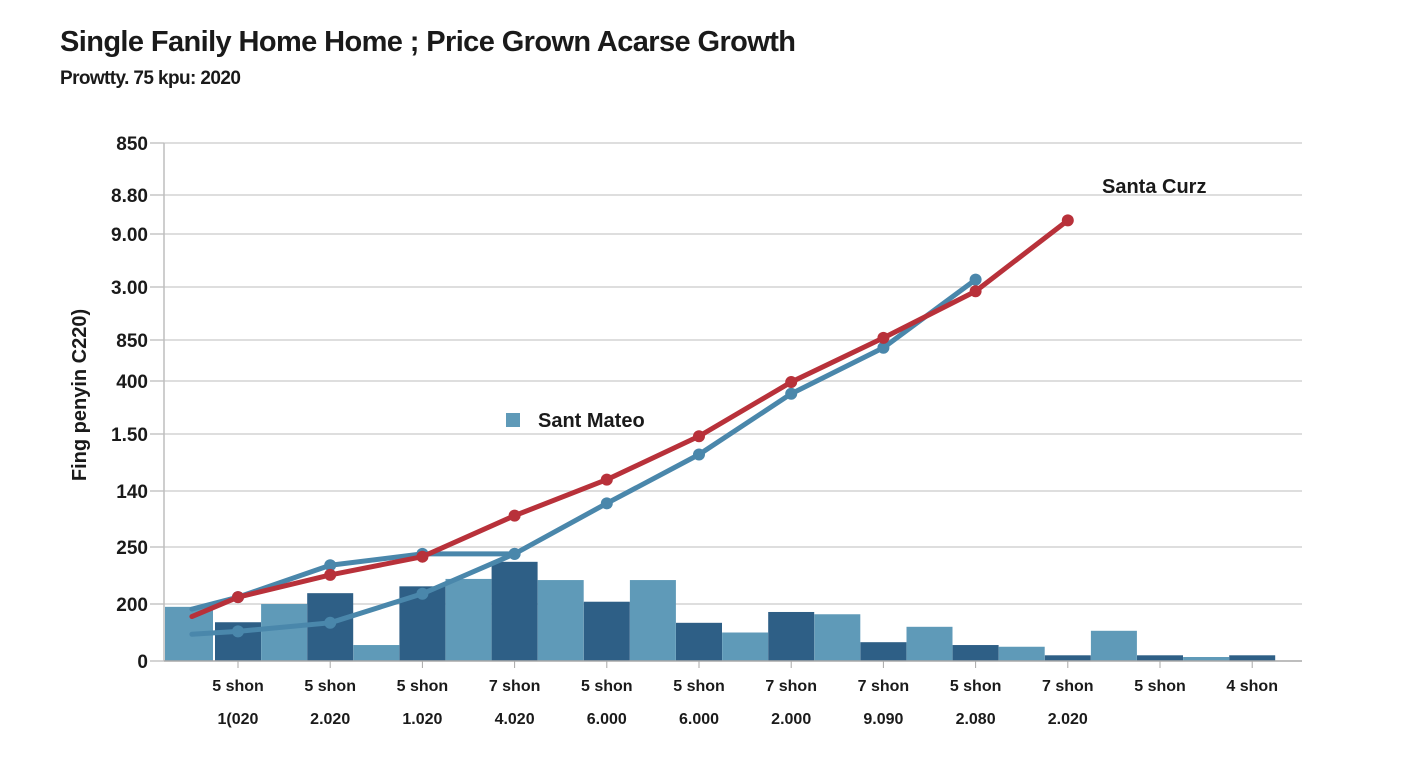 The image size is (1408, 768). What do you see at coordinates (791, 719) in the screenshot?
I see `x-tick-sublabel: 2.000` at bounding box center [791, 719].